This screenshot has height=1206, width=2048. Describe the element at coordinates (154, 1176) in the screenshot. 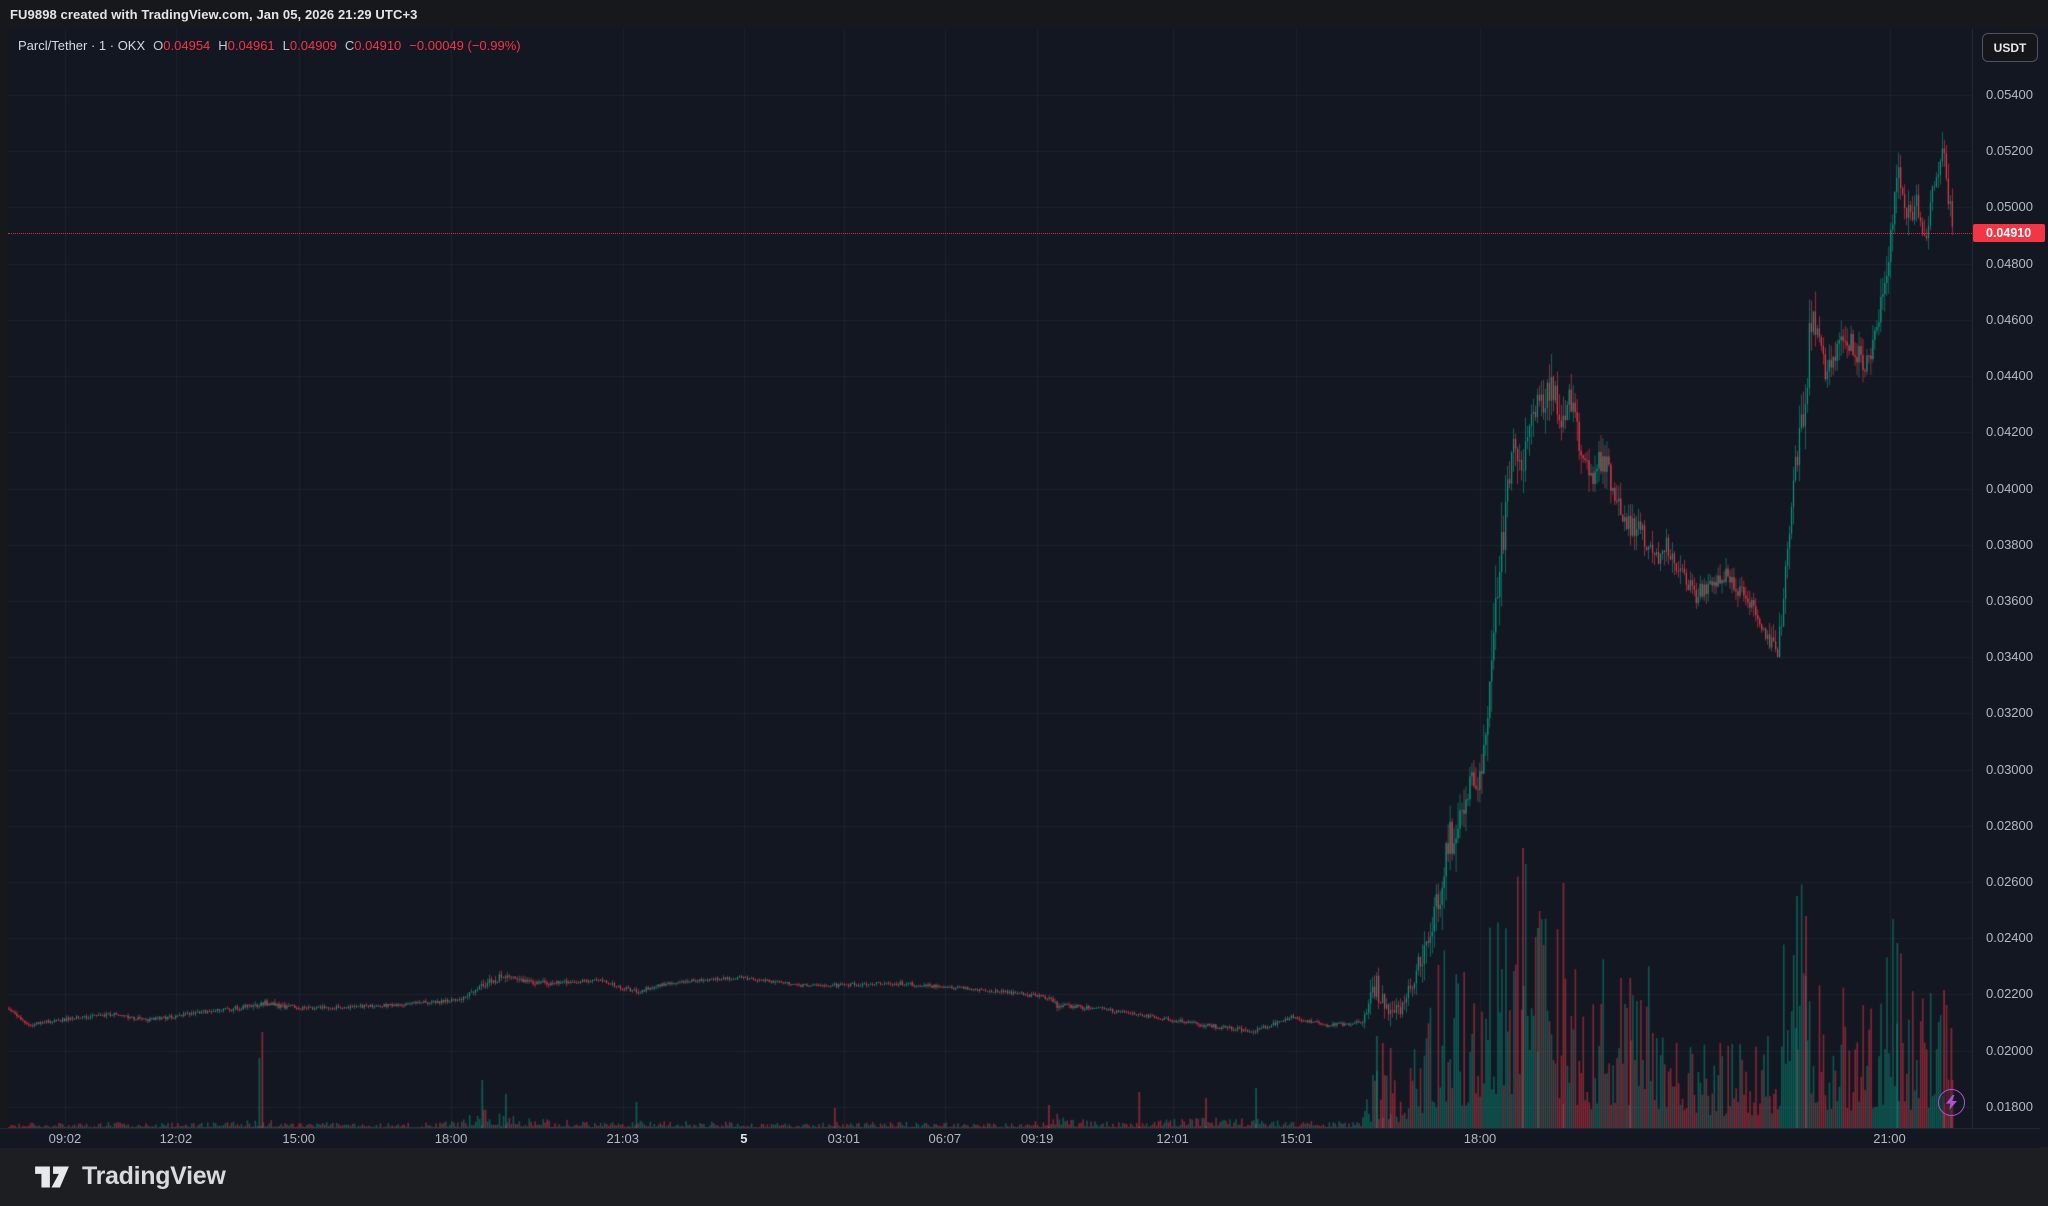

I see `brand-text: TradingView` at that location.